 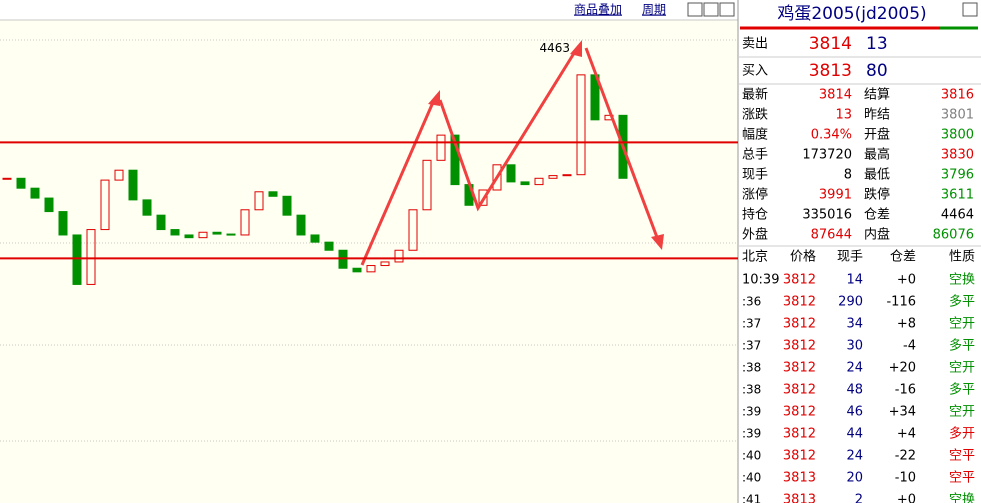 I want to click on field-label: 最新, so click(x=755, y=95).